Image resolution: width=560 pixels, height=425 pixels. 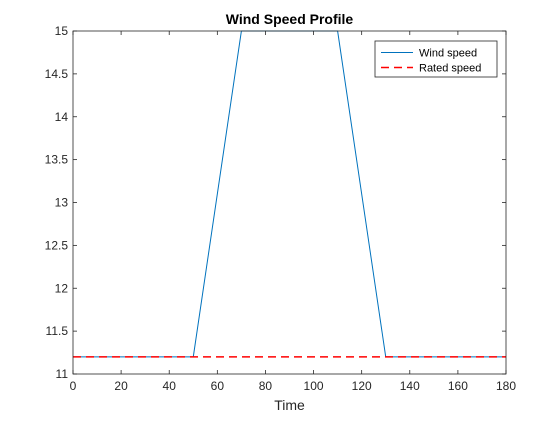 What do you see at coordinates (57, 74) in the screenshot?
I see `y-tick-label: 14.5` at bounding box center [57, 74].